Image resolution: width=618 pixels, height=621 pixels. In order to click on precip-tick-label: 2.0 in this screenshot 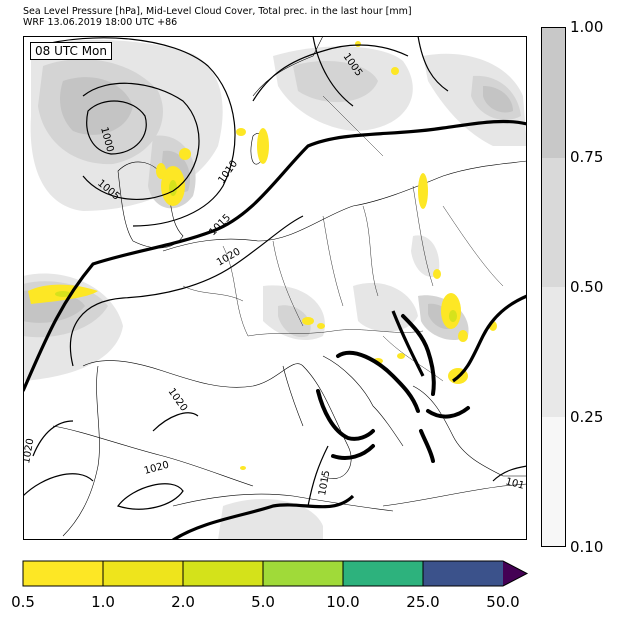, I will do `click(183, 602)`.